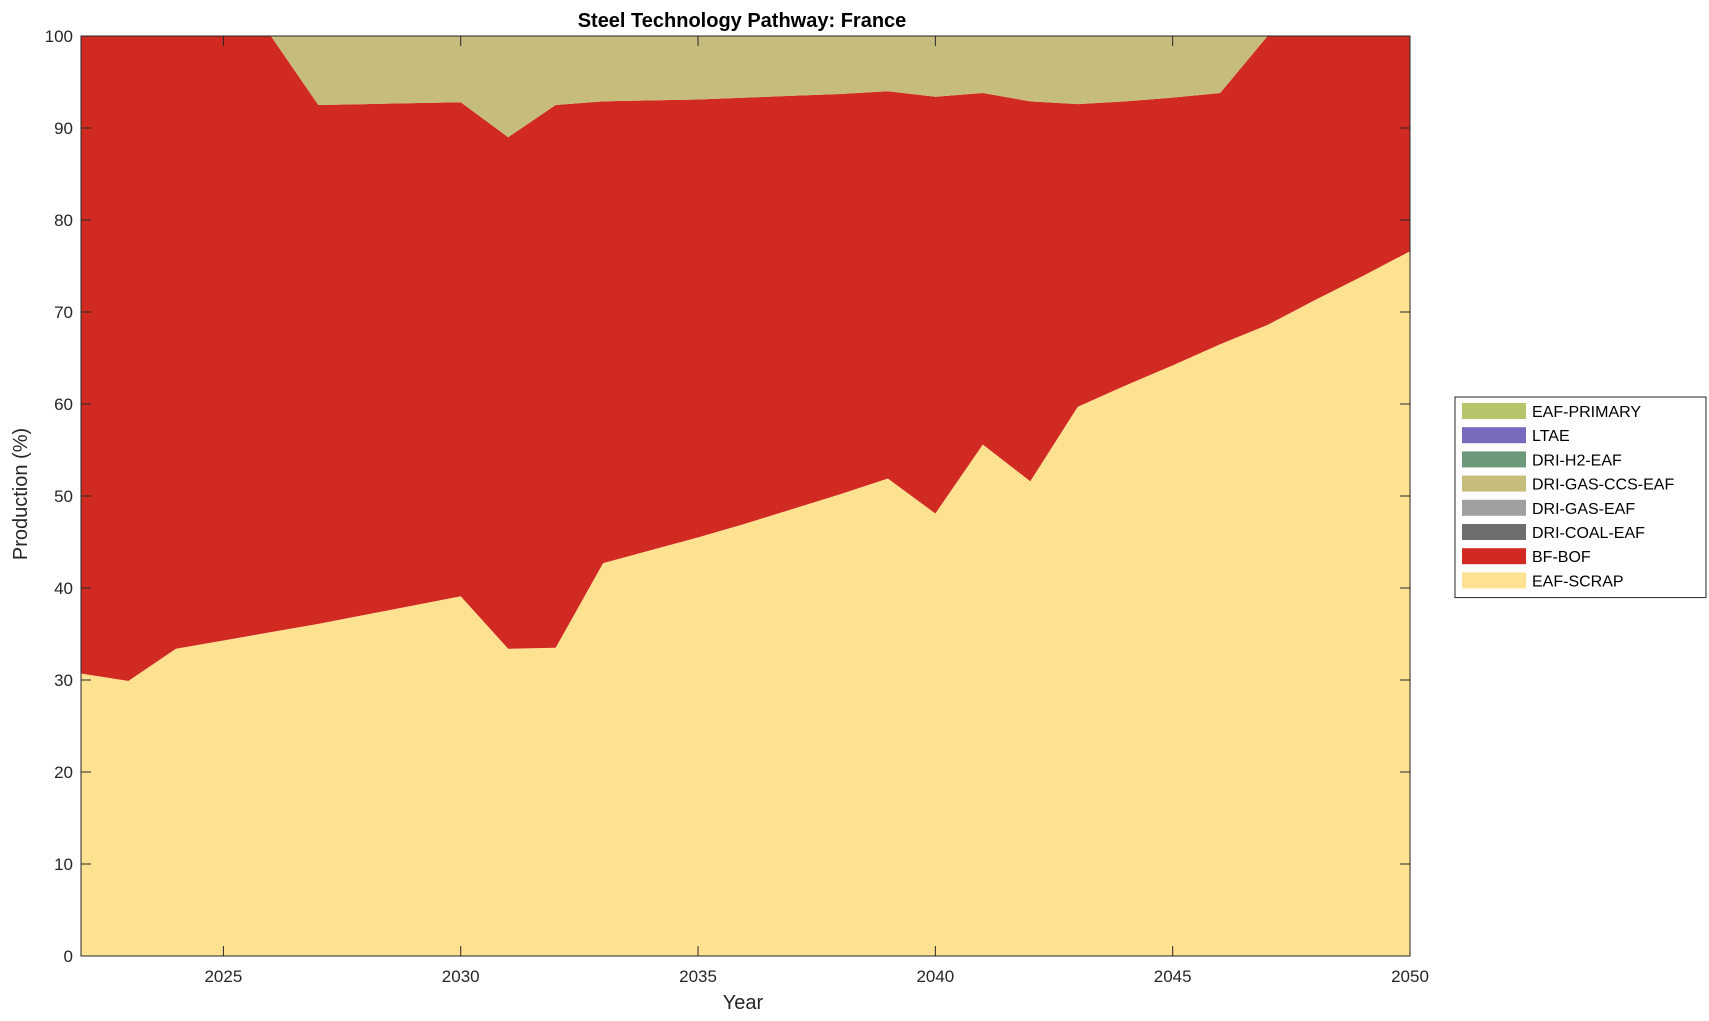  I want to click on y-axis-label: Production (%), so click(21, 494).